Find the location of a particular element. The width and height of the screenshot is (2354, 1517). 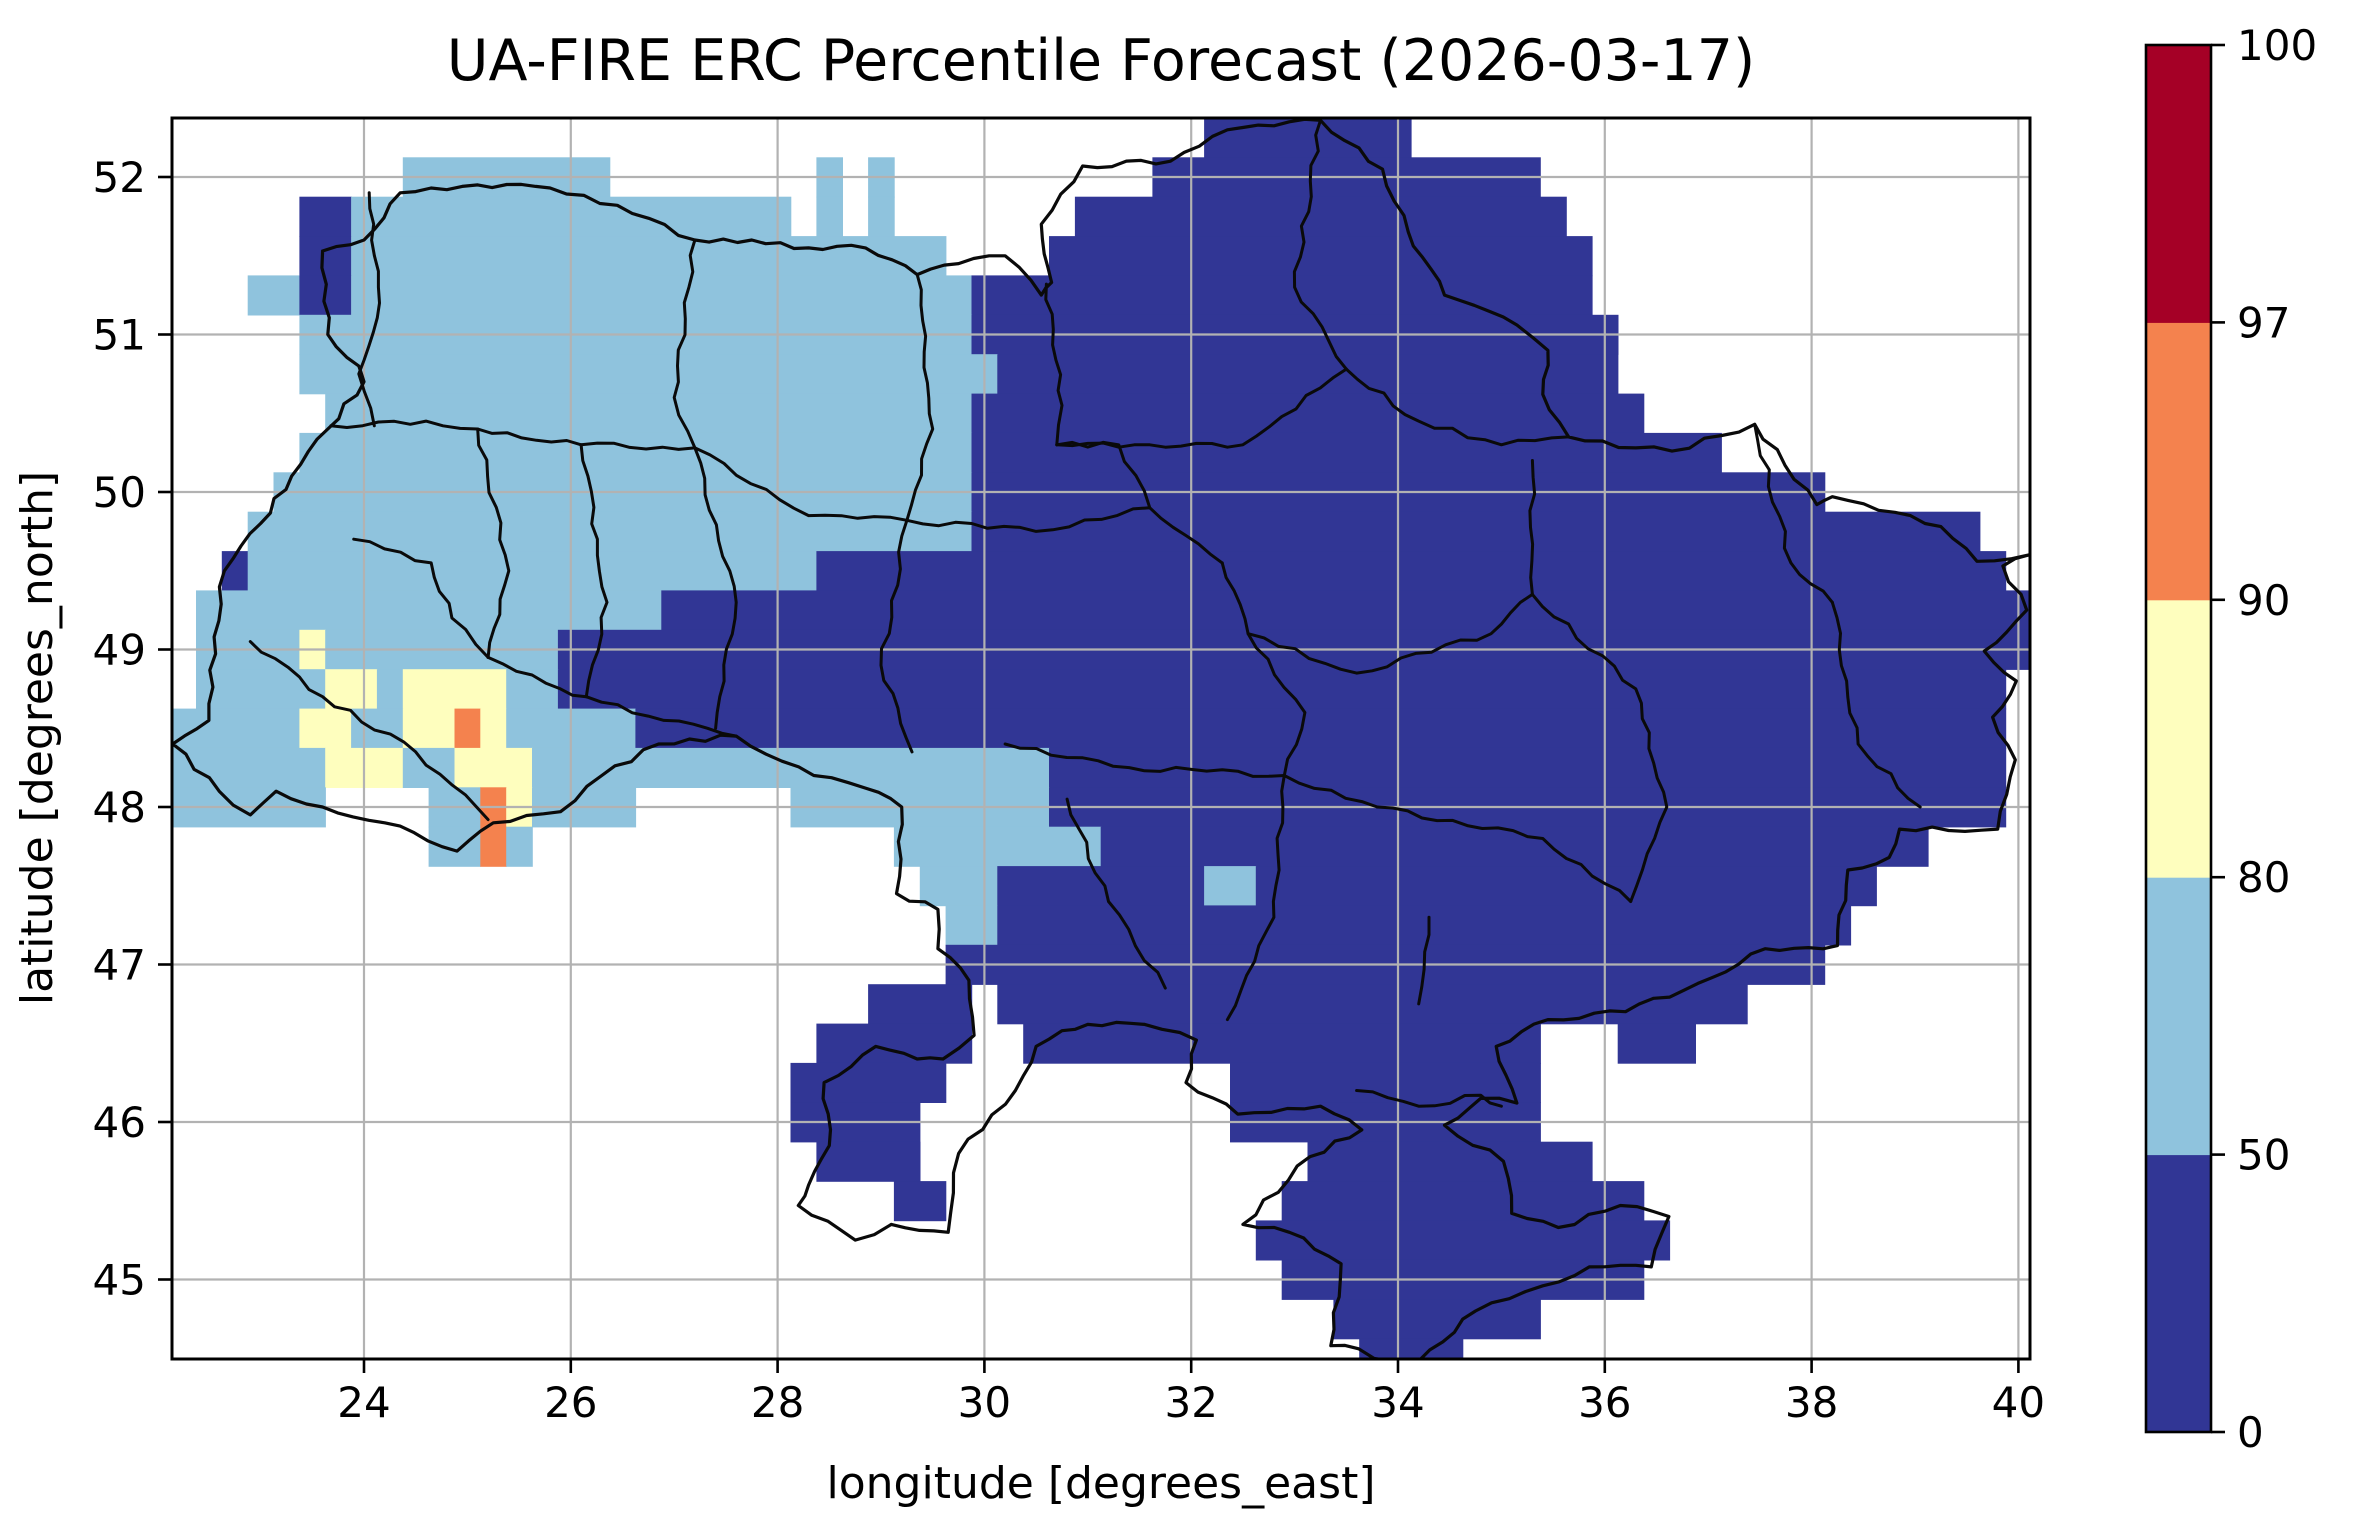

x-axis-label: longitude [degrees_east] is located at coordinates (1101, 1483).